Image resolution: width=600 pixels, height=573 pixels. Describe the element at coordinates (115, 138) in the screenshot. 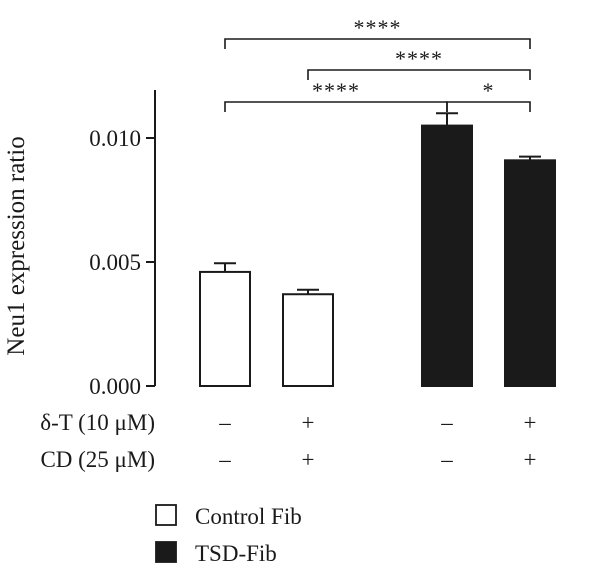

I see `y-tick-label: 0.010` at that location.